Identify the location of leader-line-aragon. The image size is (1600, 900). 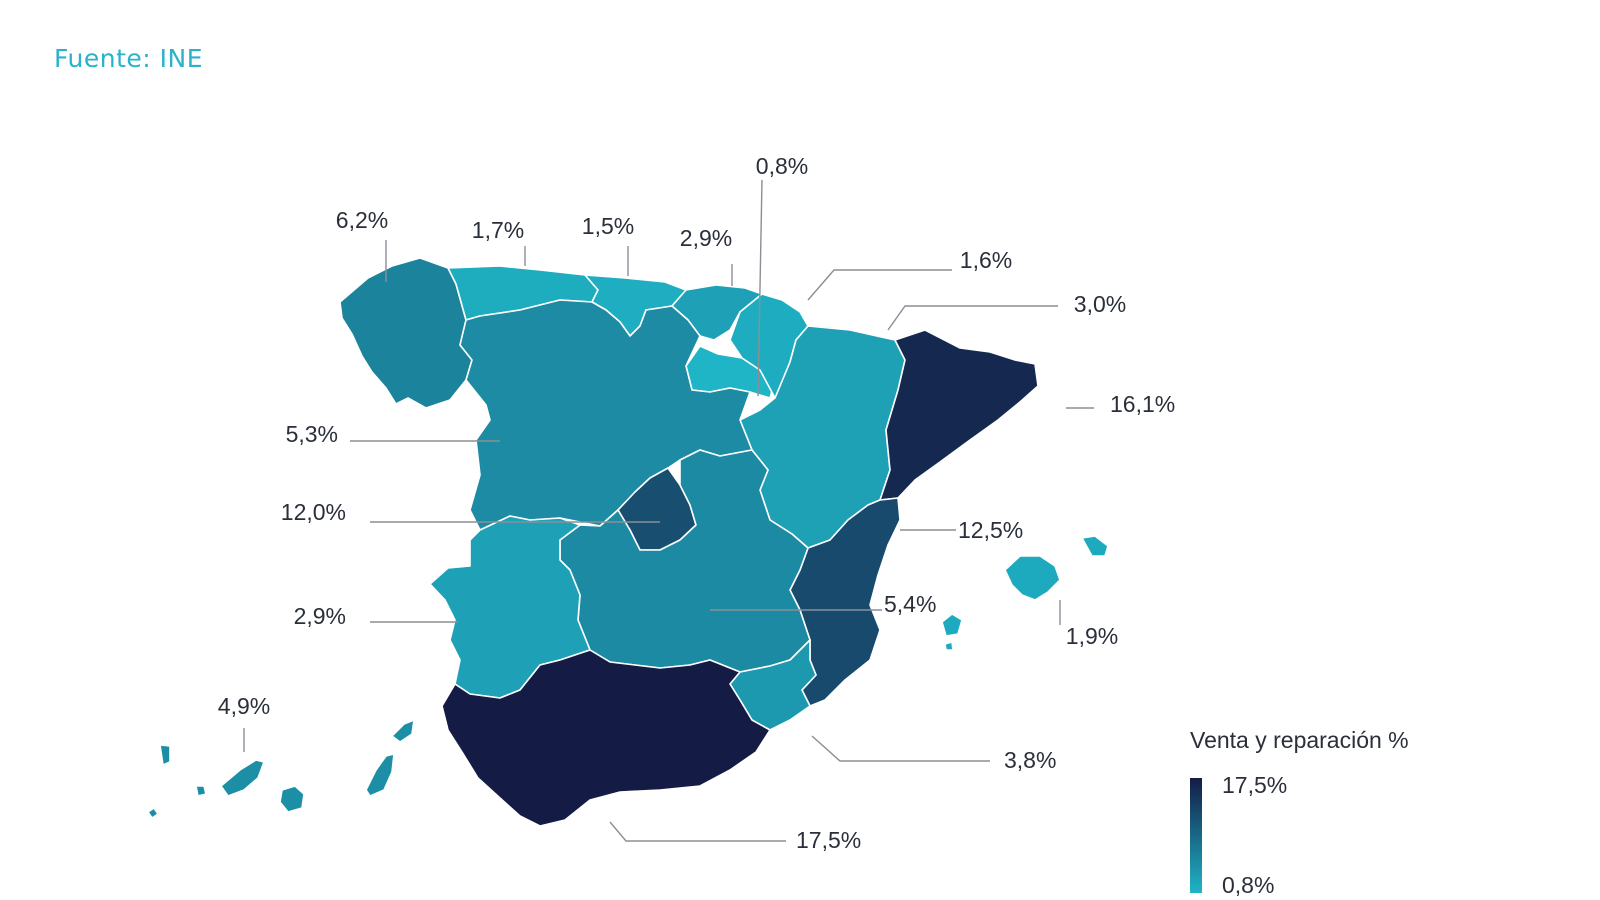
(972, 318).